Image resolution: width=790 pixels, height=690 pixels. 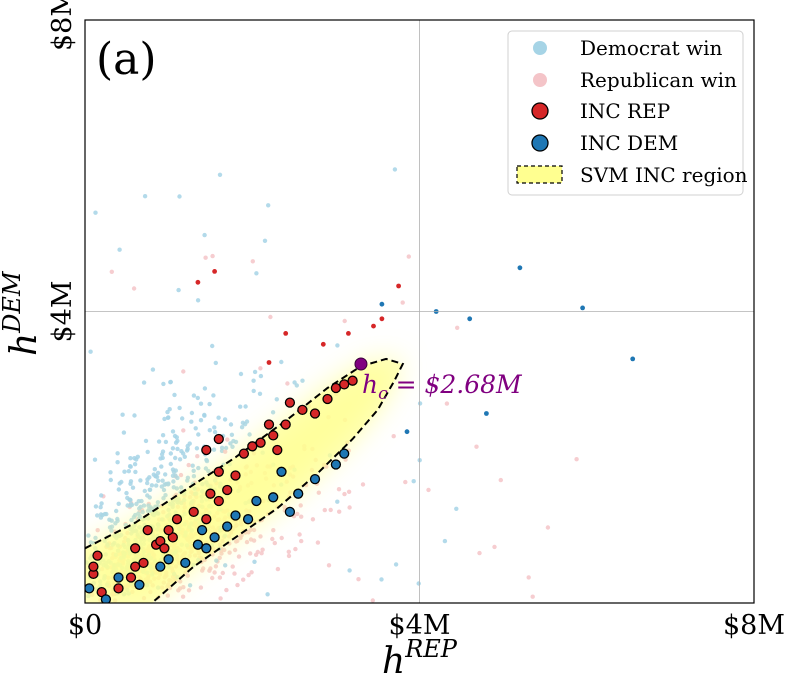 What do you see at coordinates (62, 25) in the screenshot?
I see `y-tick-label-1: $8M` at bounding box center [62, 25].